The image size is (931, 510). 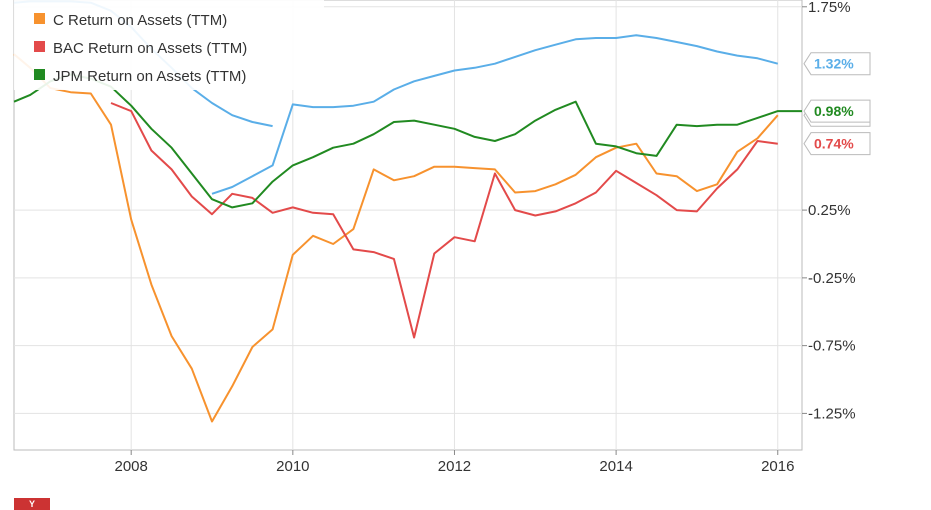 What do you see at coordinates (834, 64) in the screenshot?
I see `end-label-text: 1.32%` at bounding box center [834, 64].